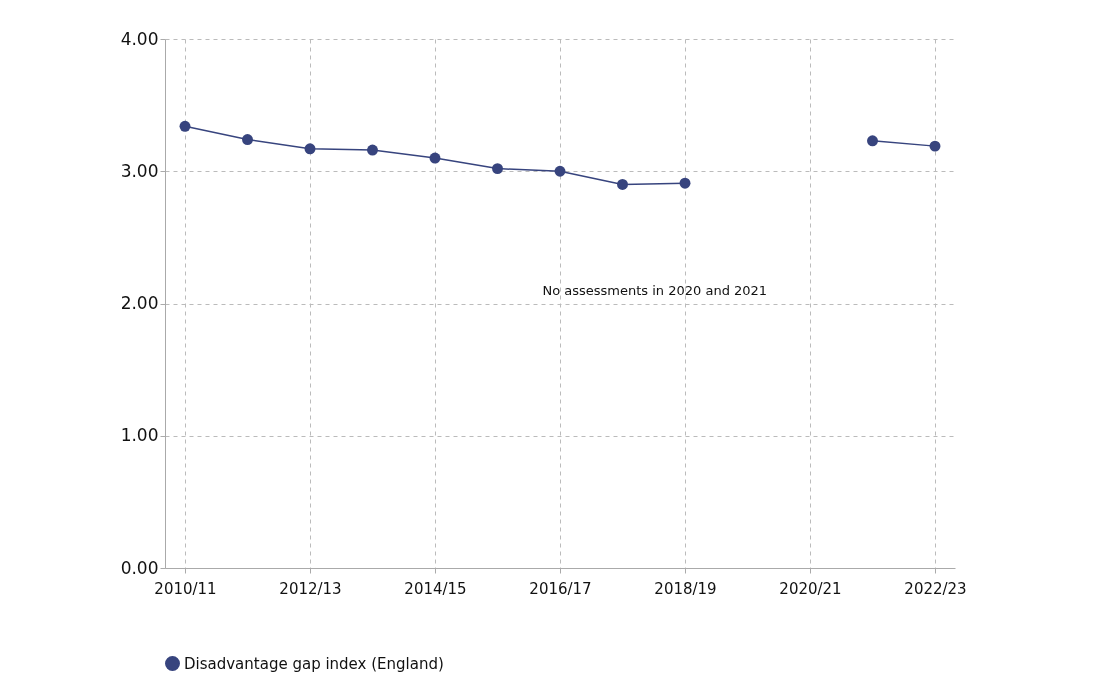 The width and height of the screenshot is (1103, 691). I want to click on y-tick-label: 2.00, so click(139, 303).